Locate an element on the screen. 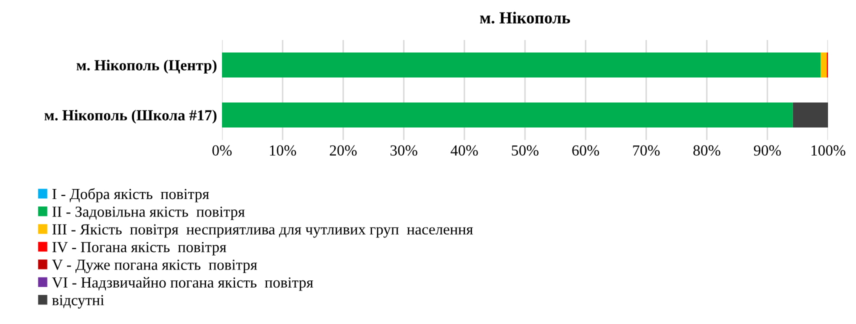 The height and width of the screenshot is (324, 856). y-tick-label: м. Нікополь (Школа #17) is located at coordinates (130, 117).